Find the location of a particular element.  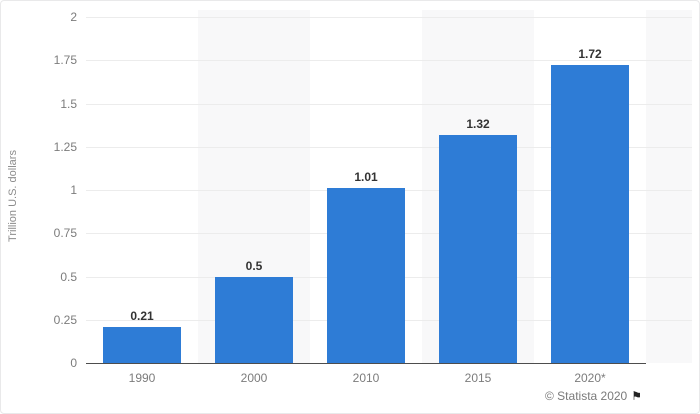

statista-attribution-text: © Statista 2020 is located at coordinates (586, 396).